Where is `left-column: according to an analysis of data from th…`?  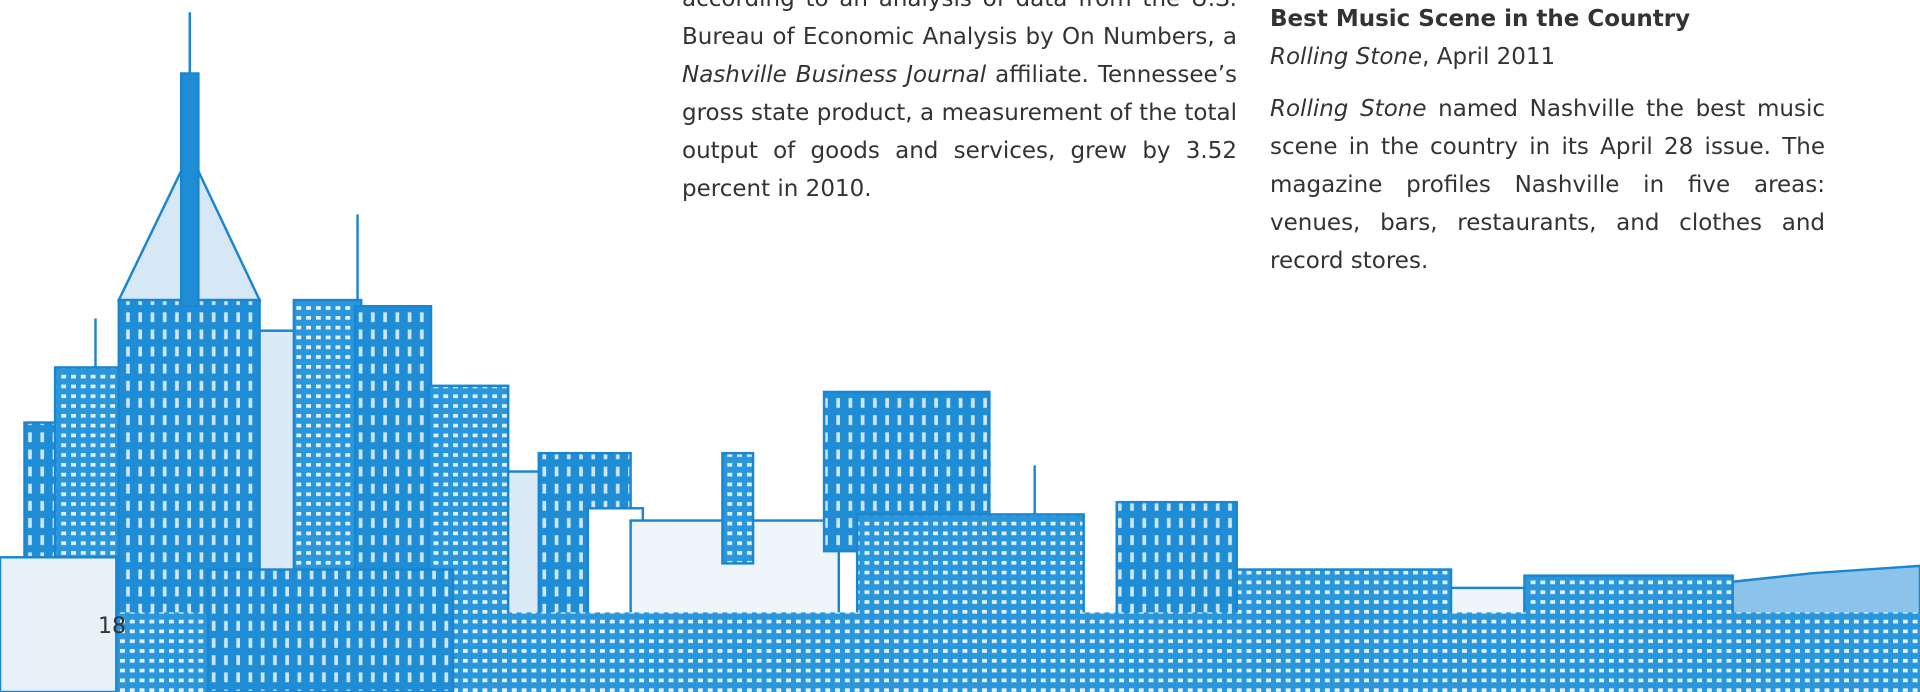
left-column: according to an analysis of data from th… is located at coordinates (959, 104).